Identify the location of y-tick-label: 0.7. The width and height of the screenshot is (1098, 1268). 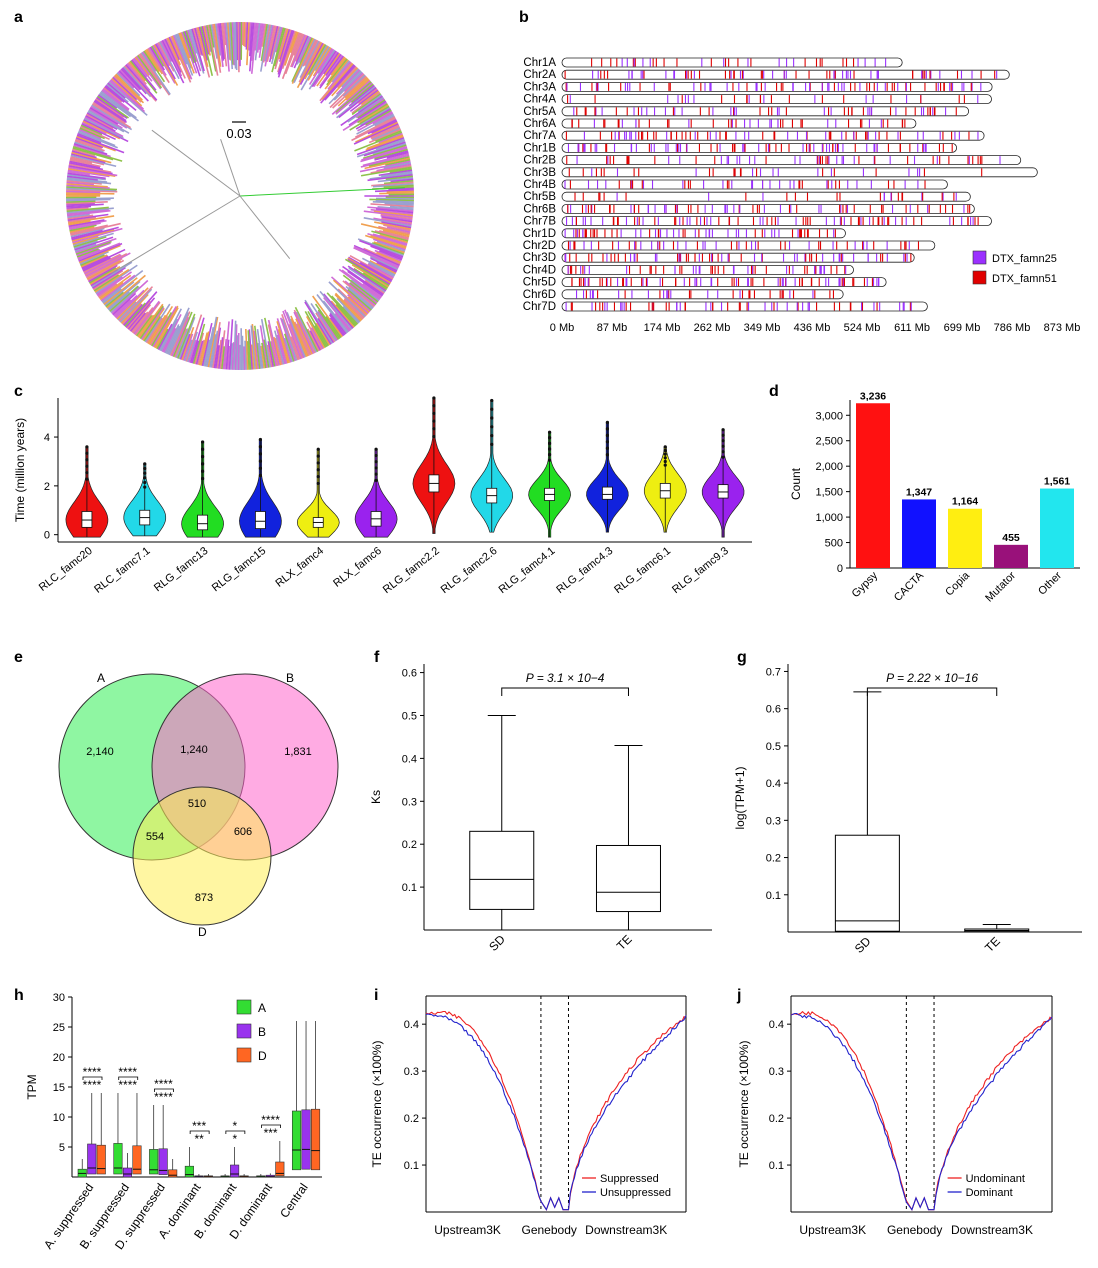
(773, 672).